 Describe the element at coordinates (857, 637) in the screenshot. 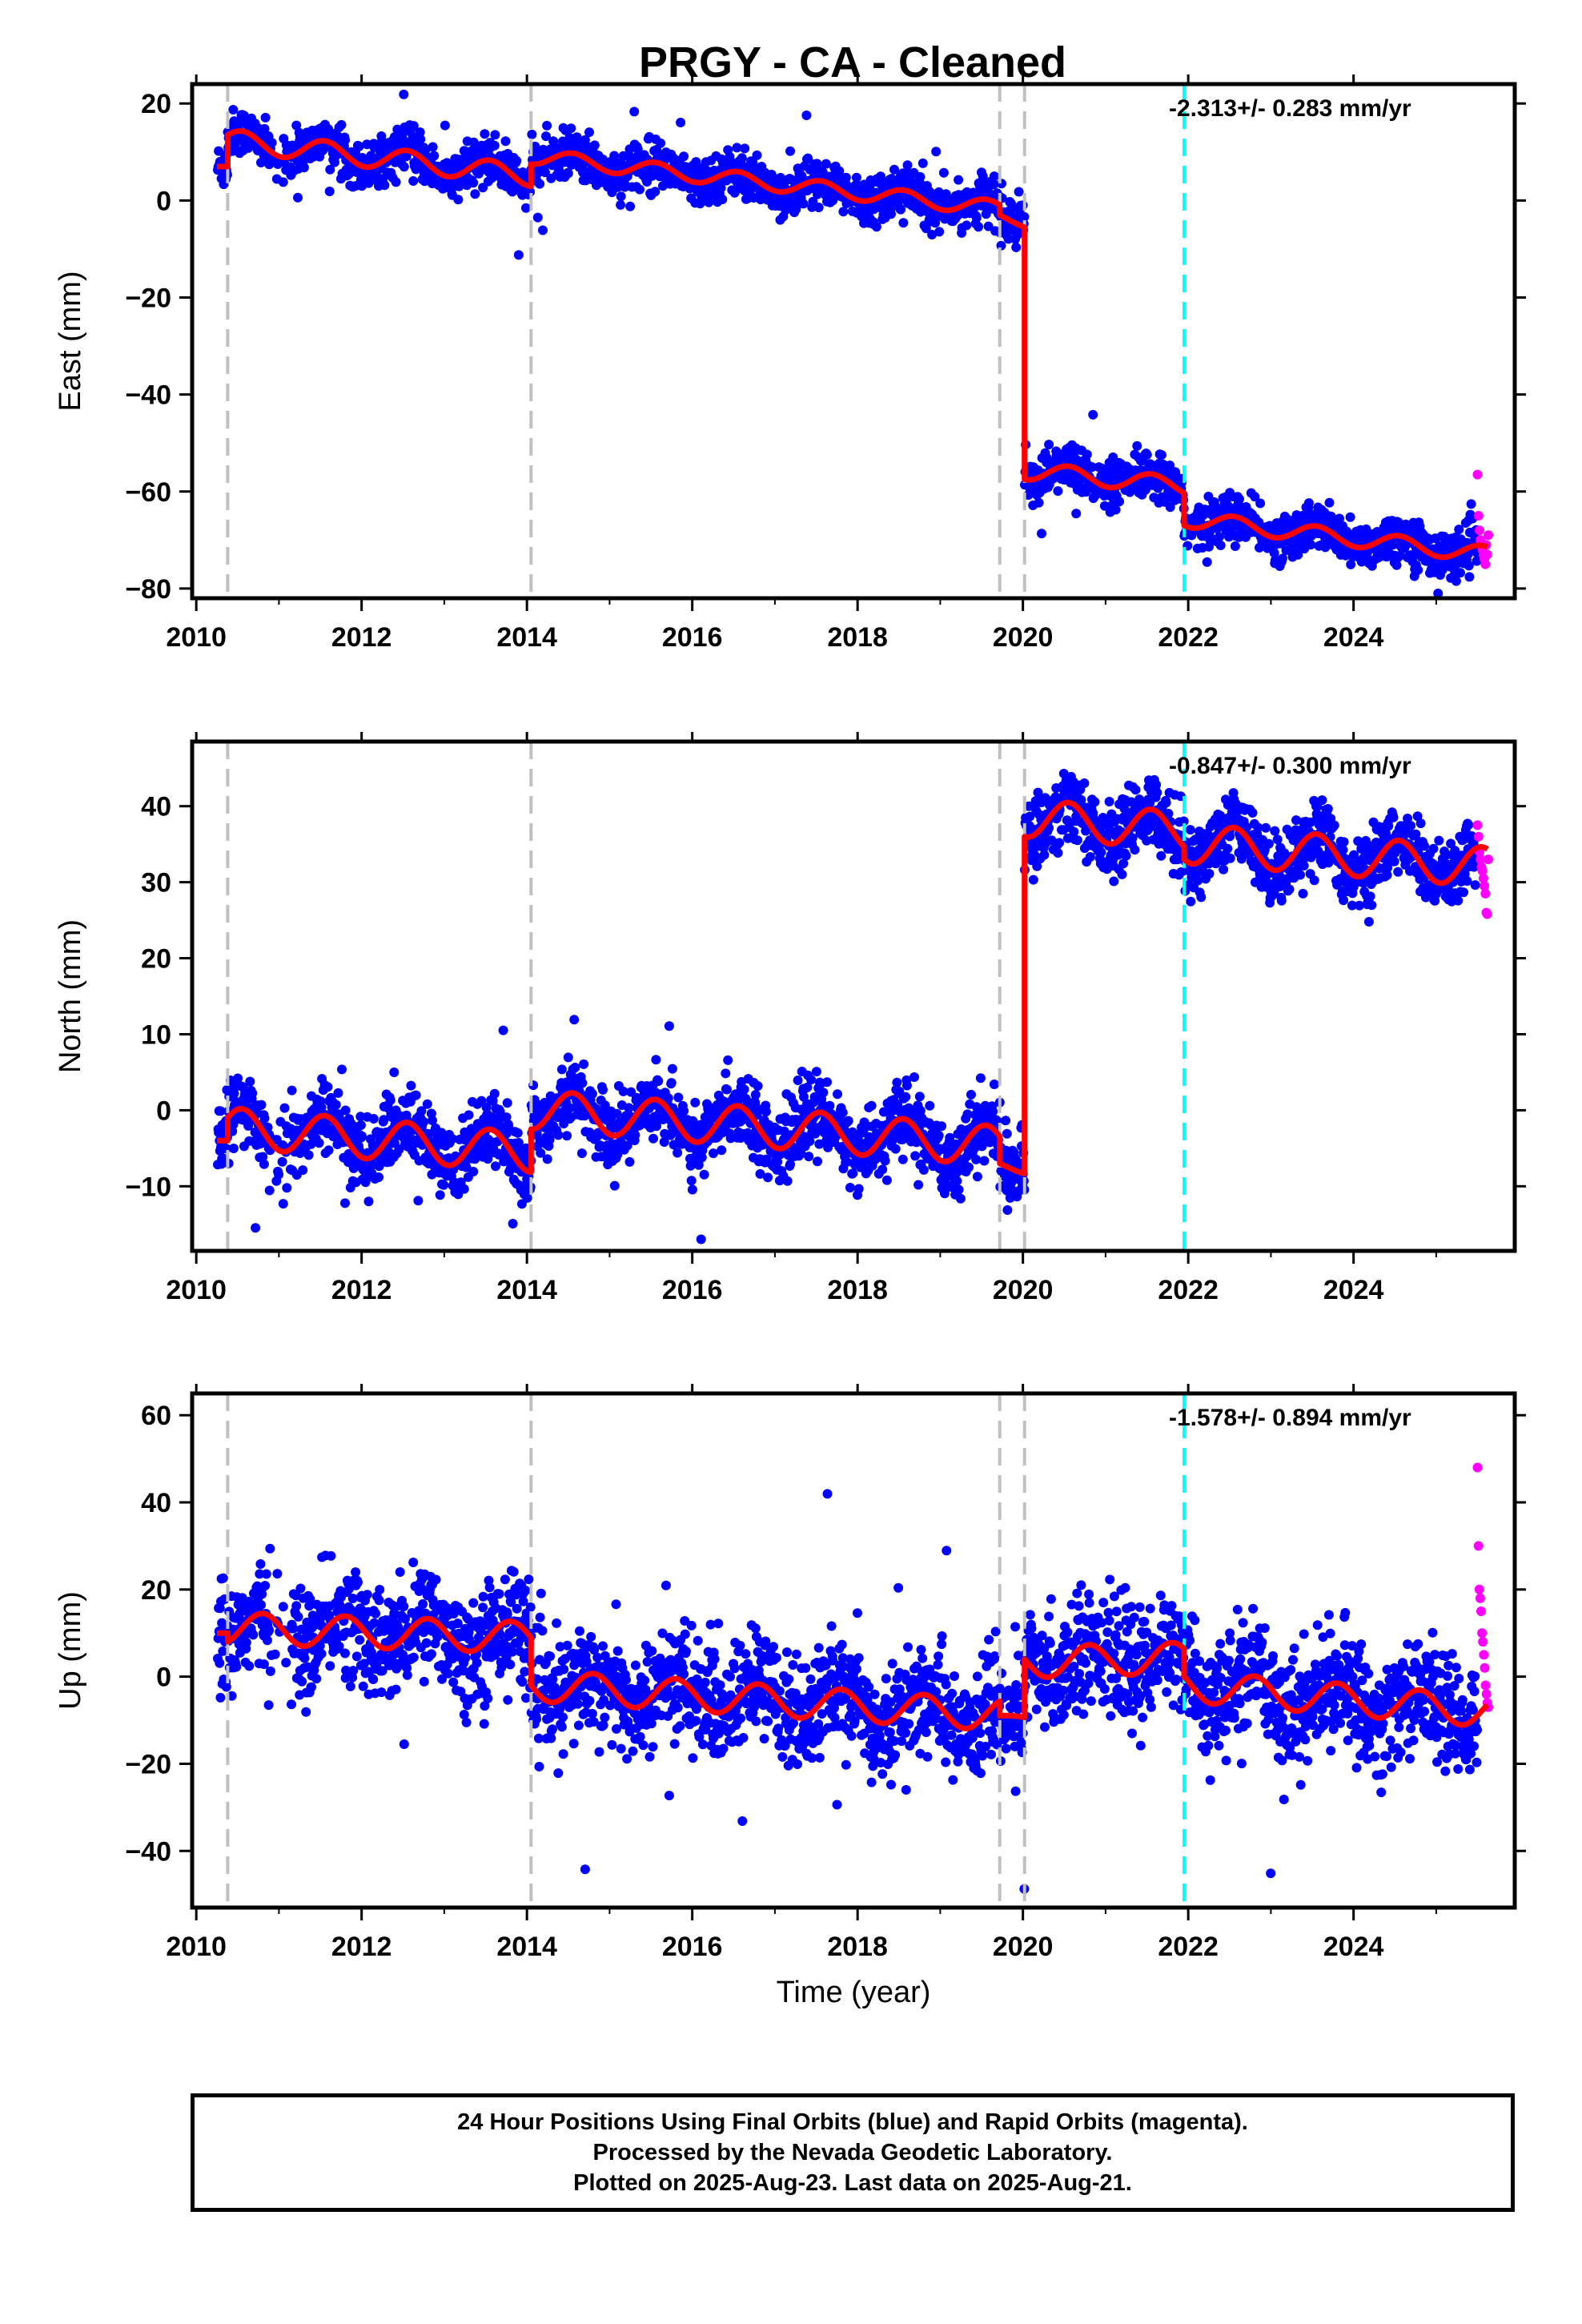

I see `x-tick-label: 2018` at that location.